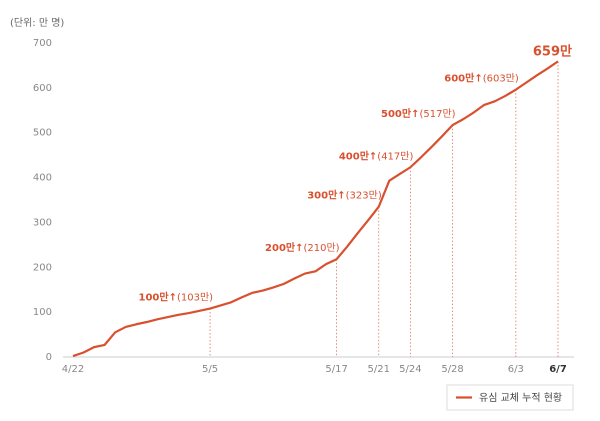 The image size is (600, 421). Describe the element at coordinates (558, 369) in the screenshot. I see `x-tick-label: 6/7` at that location.